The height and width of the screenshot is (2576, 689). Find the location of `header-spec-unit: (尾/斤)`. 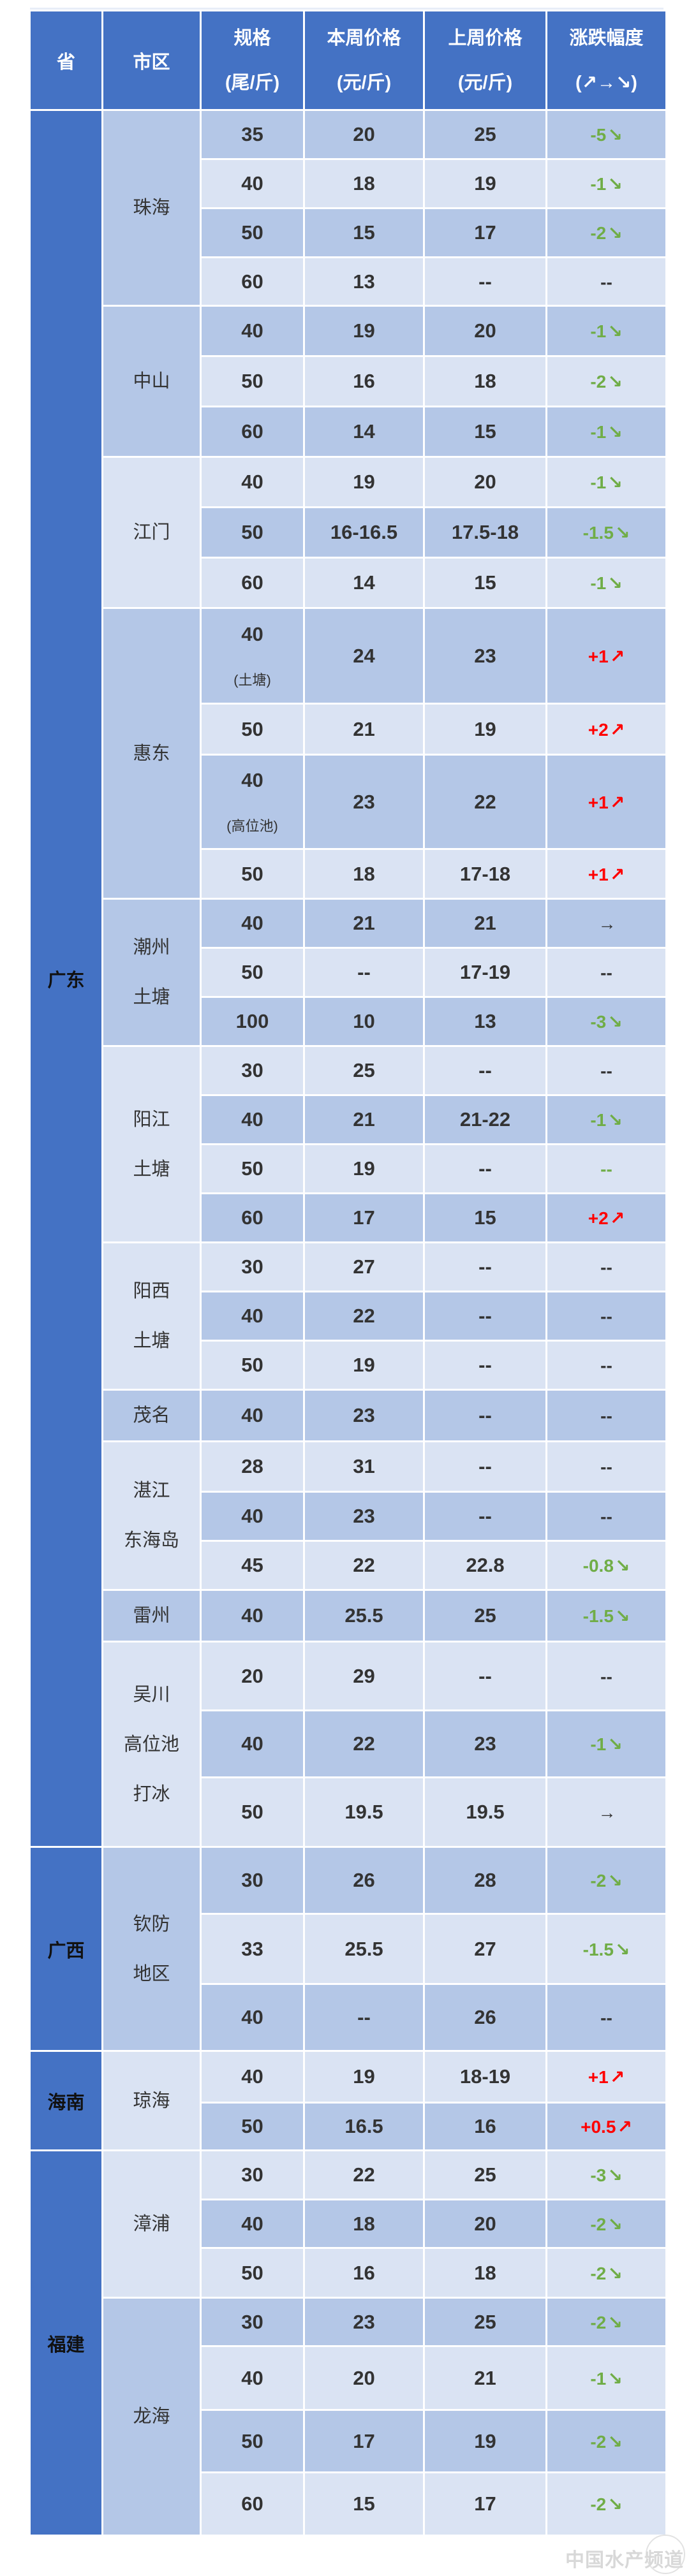

header-spec-unit: (尾/斤) is located at coordinates (252, 82).